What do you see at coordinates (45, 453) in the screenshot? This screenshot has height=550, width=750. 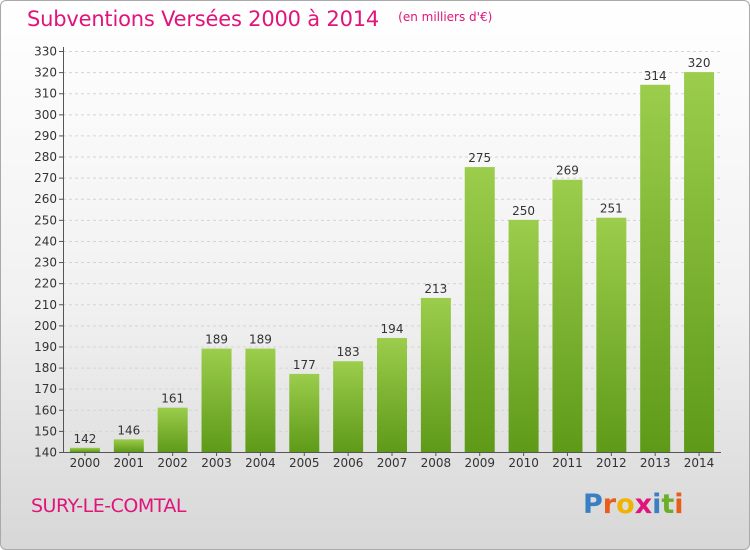 I see `y-tick-label: 140` at bounding box center [45, 453].